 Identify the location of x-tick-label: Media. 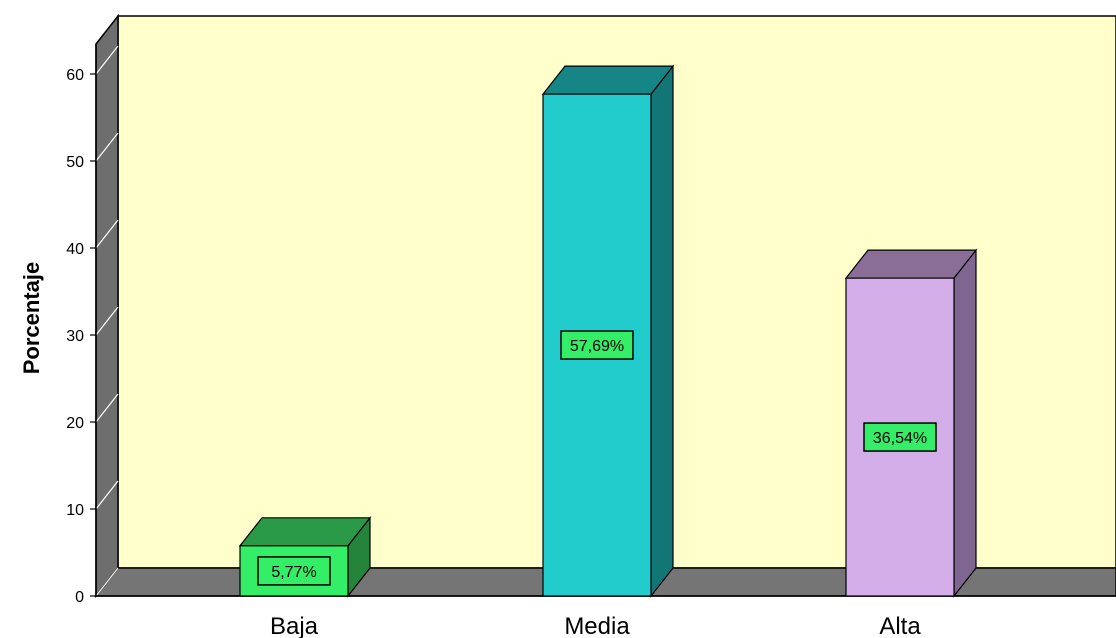
(597, 625).